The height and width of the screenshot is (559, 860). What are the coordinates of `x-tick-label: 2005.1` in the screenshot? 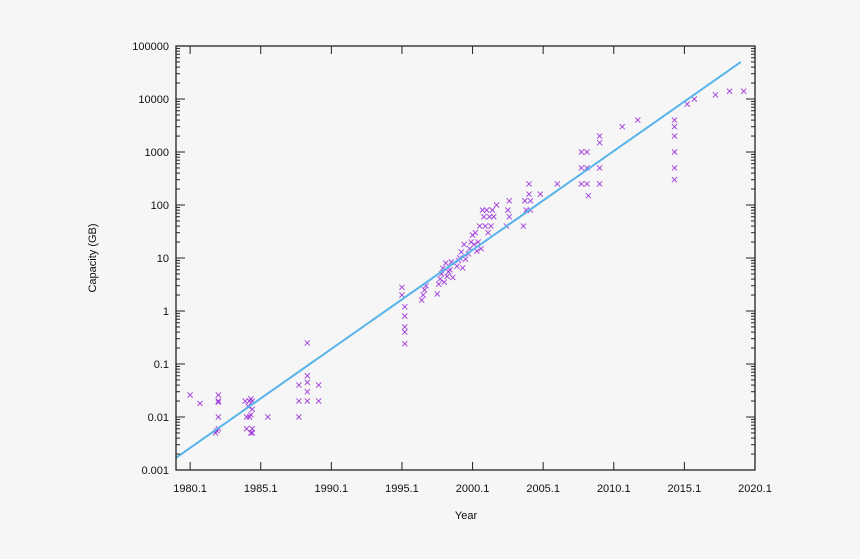 It's located at (543, 489).